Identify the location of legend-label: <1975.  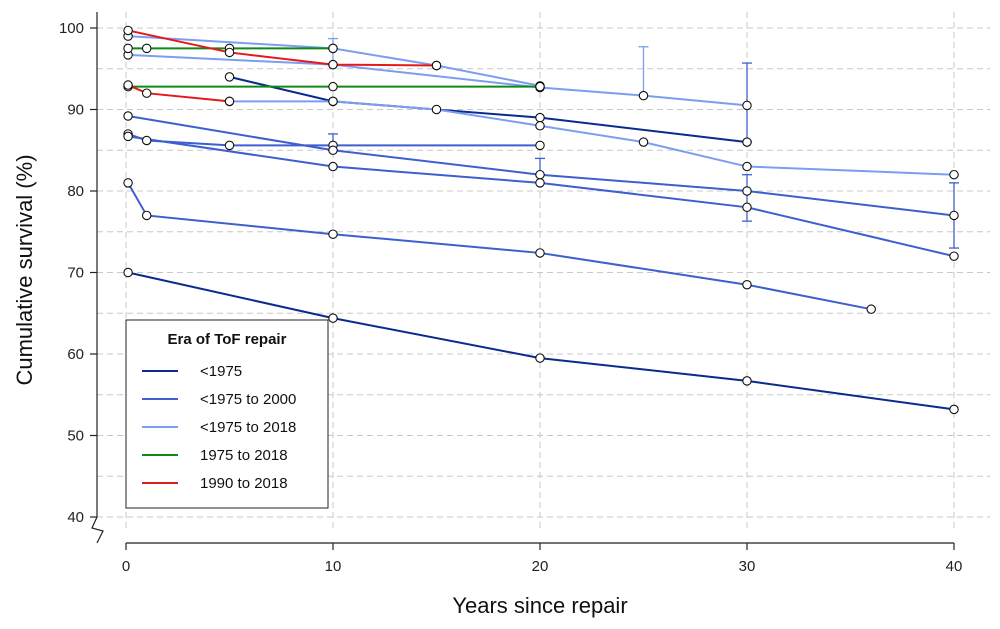
(221, 371).